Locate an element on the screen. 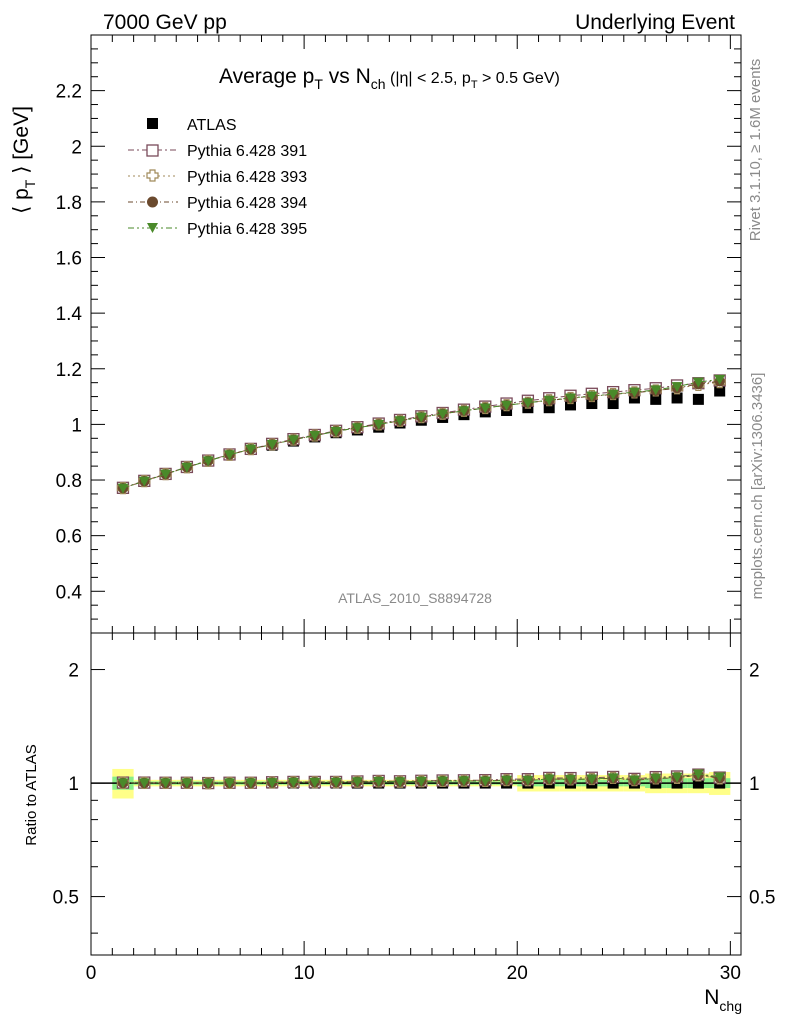 This screenshot has height=1024, width=786. main-y-tick-label: 0.6 is located at coordinates (69, 537).